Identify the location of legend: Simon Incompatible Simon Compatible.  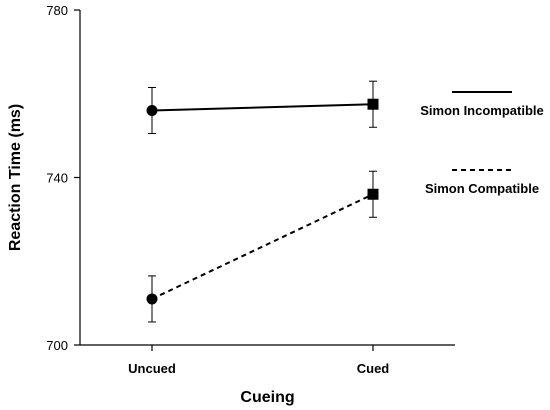
(482, 143).